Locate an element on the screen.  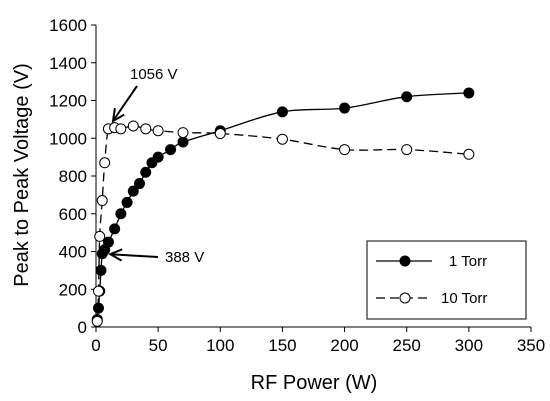
y-tick-label: 400 is located at coordinates (73, 252).